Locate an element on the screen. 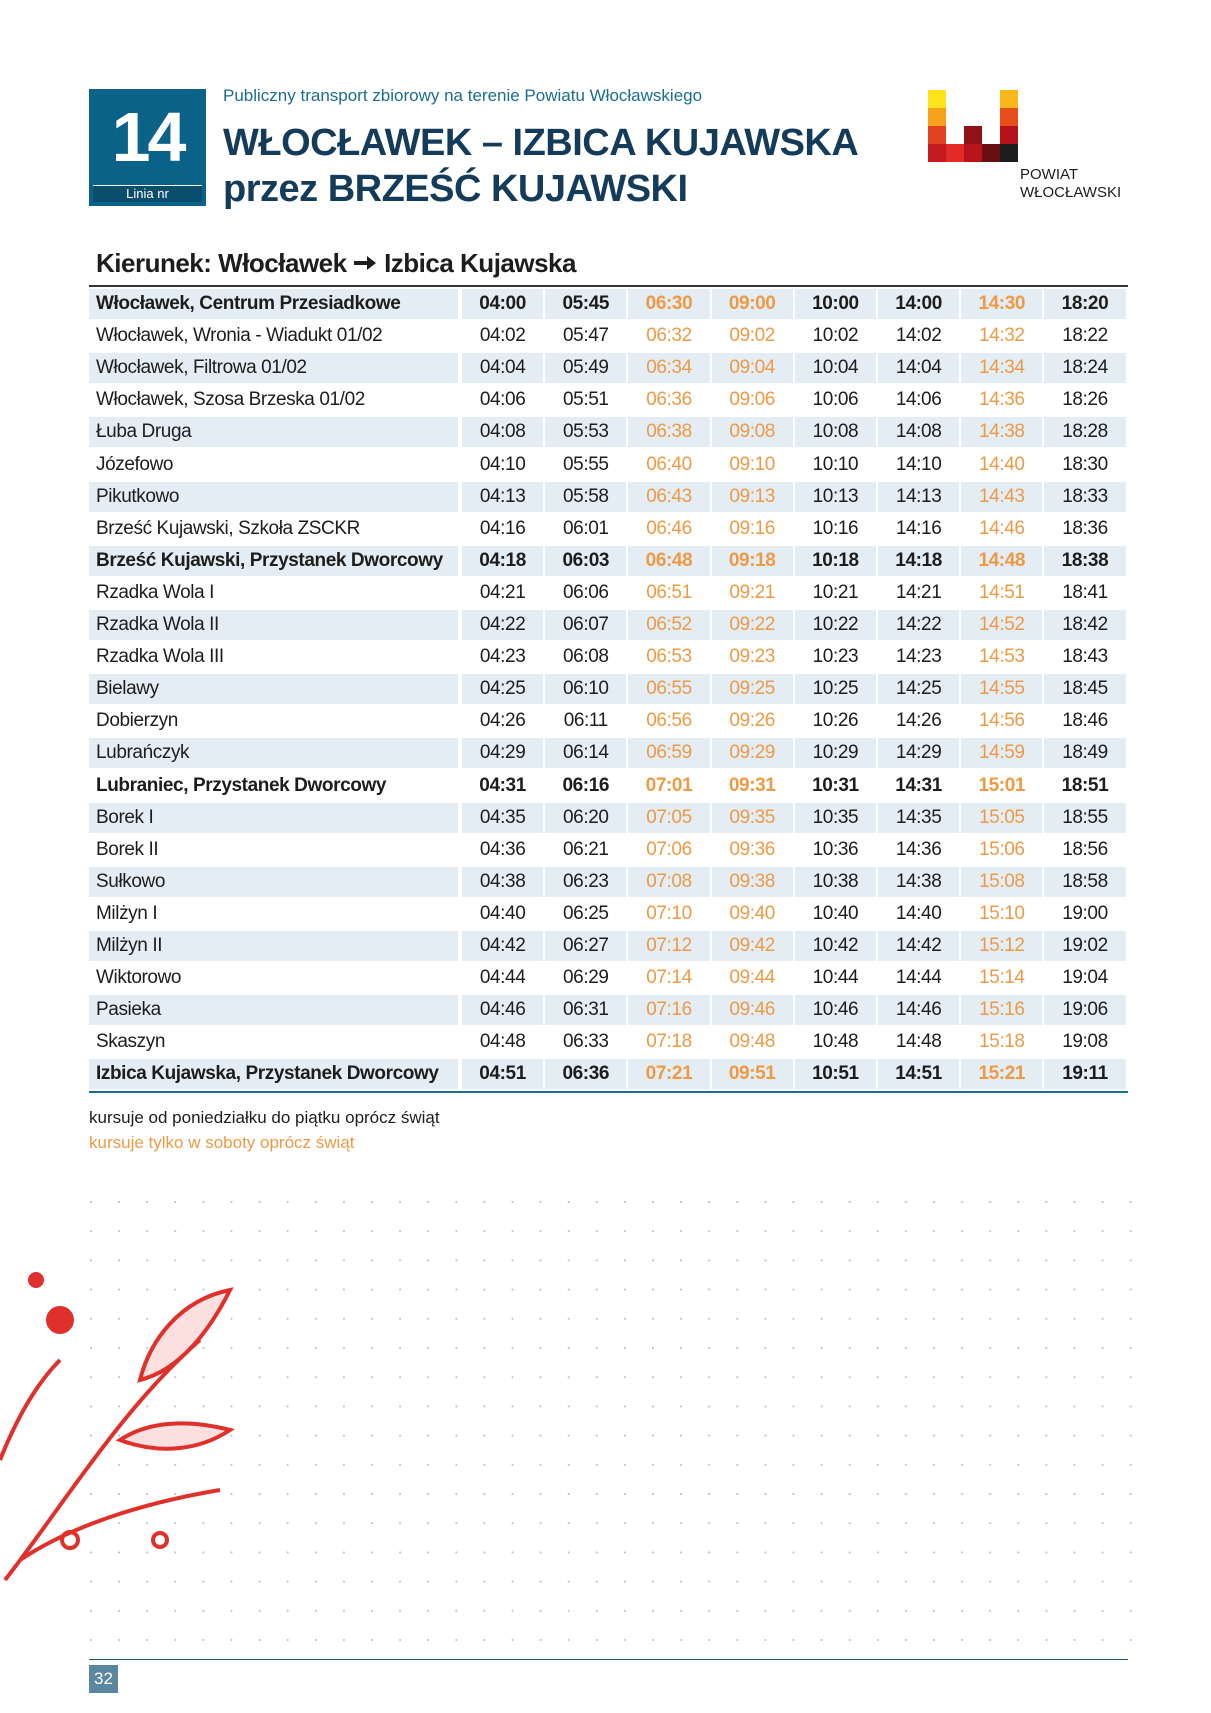 This screenshot has height=1713, width=1211. departure-time: 07:06 is located at coordinates (669, 849).